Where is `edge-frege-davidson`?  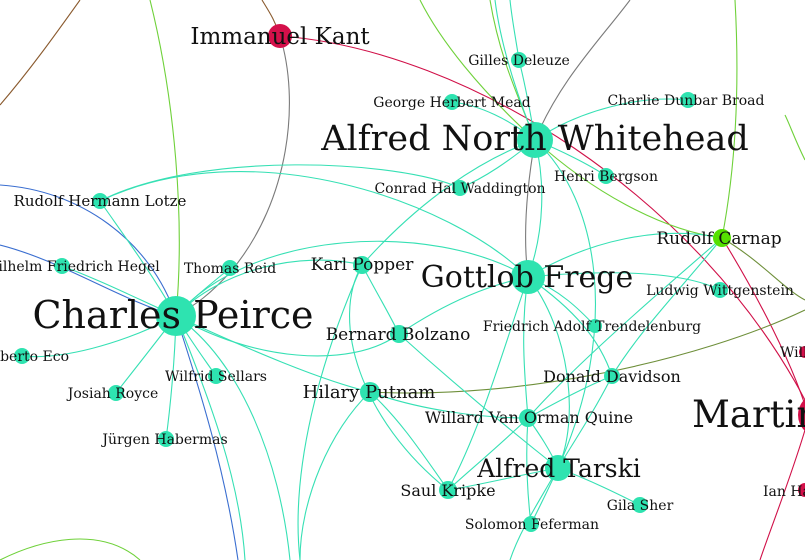
edge-frege-davidson is located at coordinates (570, 326).